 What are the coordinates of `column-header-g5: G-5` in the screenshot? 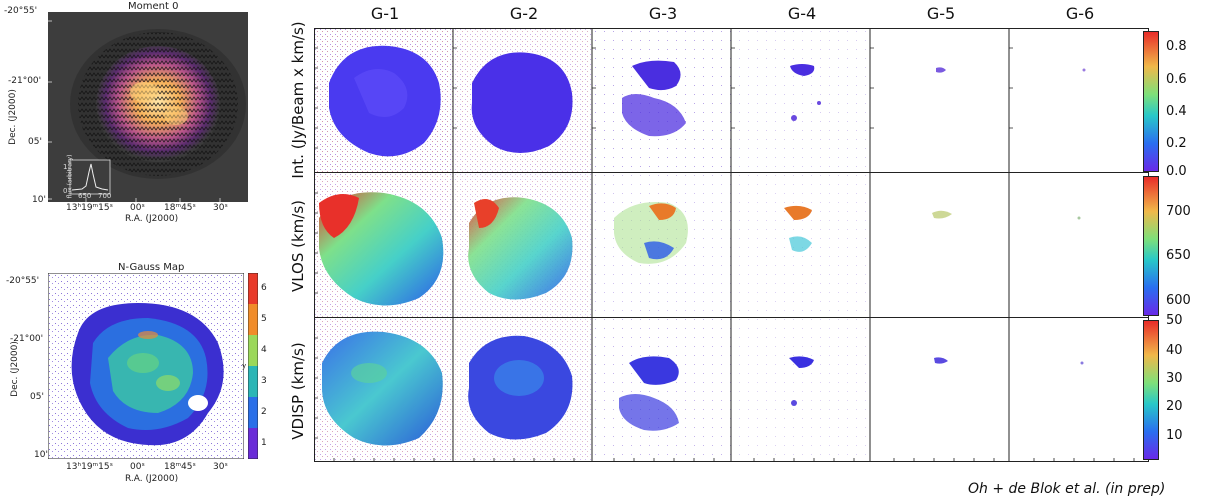 It's located at (941, 13).